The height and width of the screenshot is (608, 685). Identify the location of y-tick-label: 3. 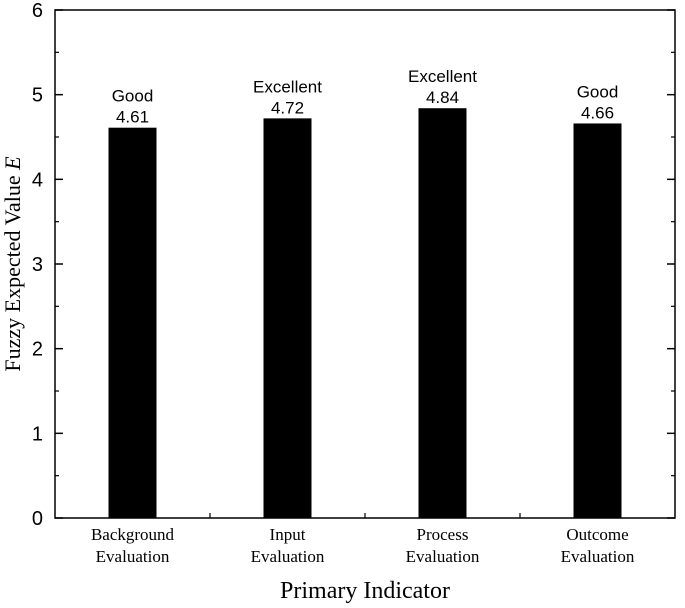
(37, 265).